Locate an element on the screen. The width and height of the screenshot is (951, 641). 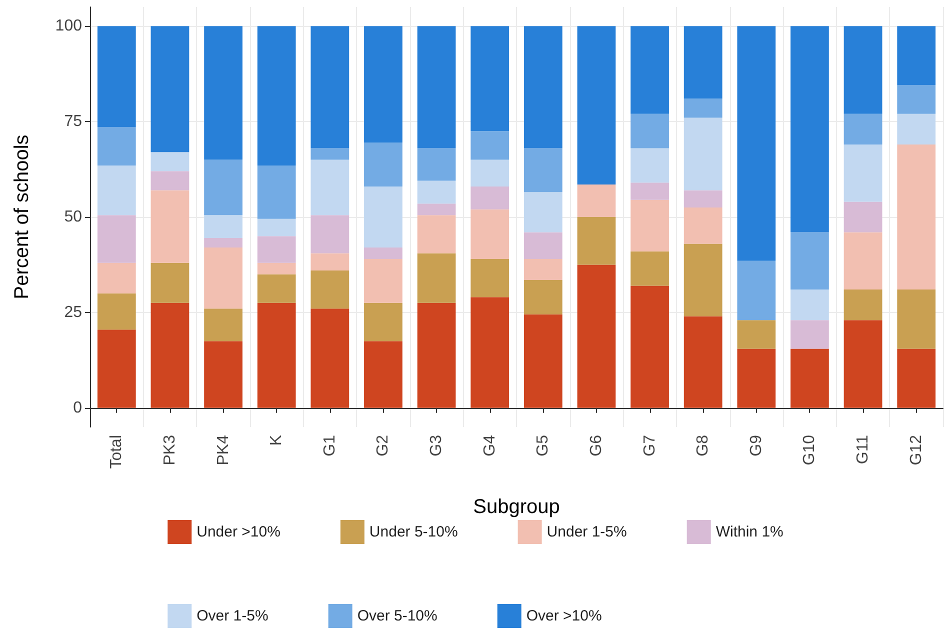
y-axis-title: Percent of schools is located at coordinates (22, 217).